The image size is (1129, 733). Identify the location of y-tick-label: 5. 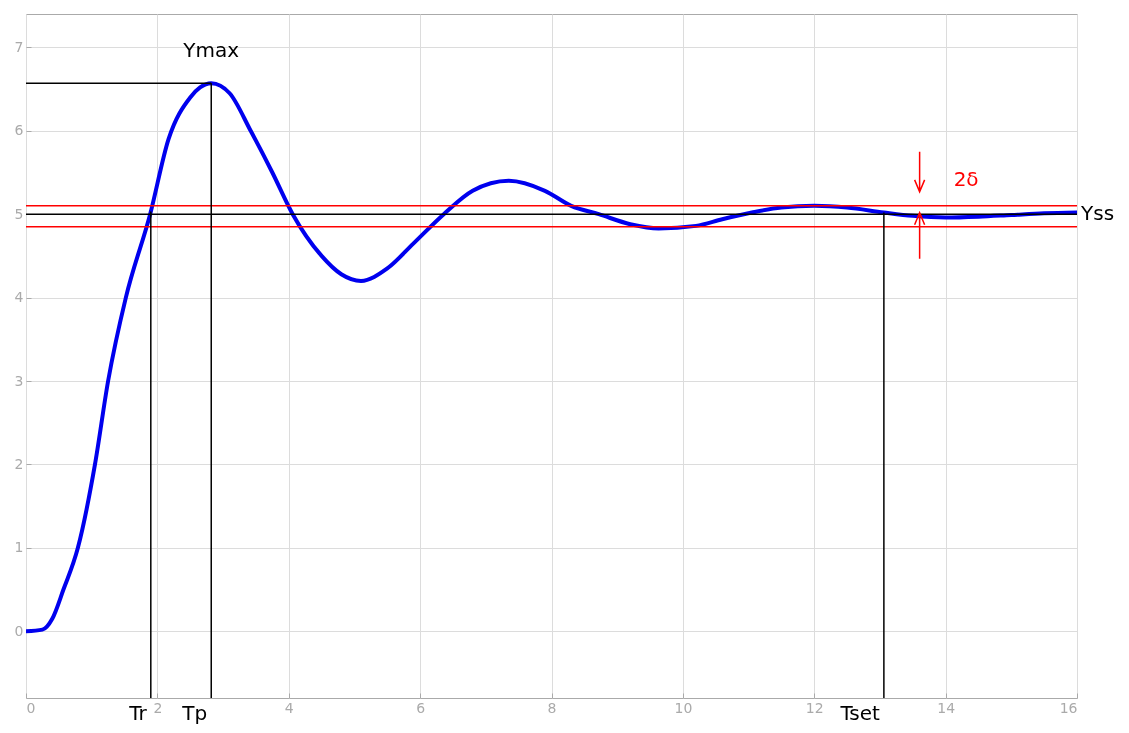
(19, 213).